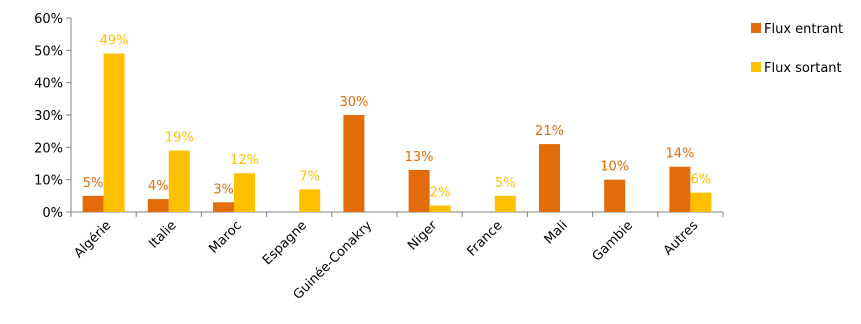 The height and width of the screenshot is (324, 861). Describe the element at coordinates (614, 167) in the screenshot. I see `data-label: 10%` at that location.